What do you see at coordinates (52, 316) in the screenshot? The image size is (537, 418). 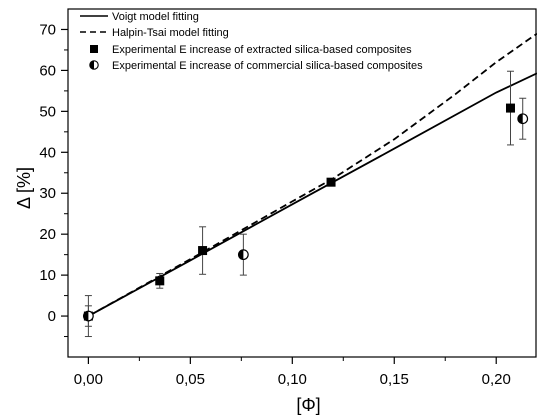 I see `y-tick-label: 0` at bounding box center [52, 316].